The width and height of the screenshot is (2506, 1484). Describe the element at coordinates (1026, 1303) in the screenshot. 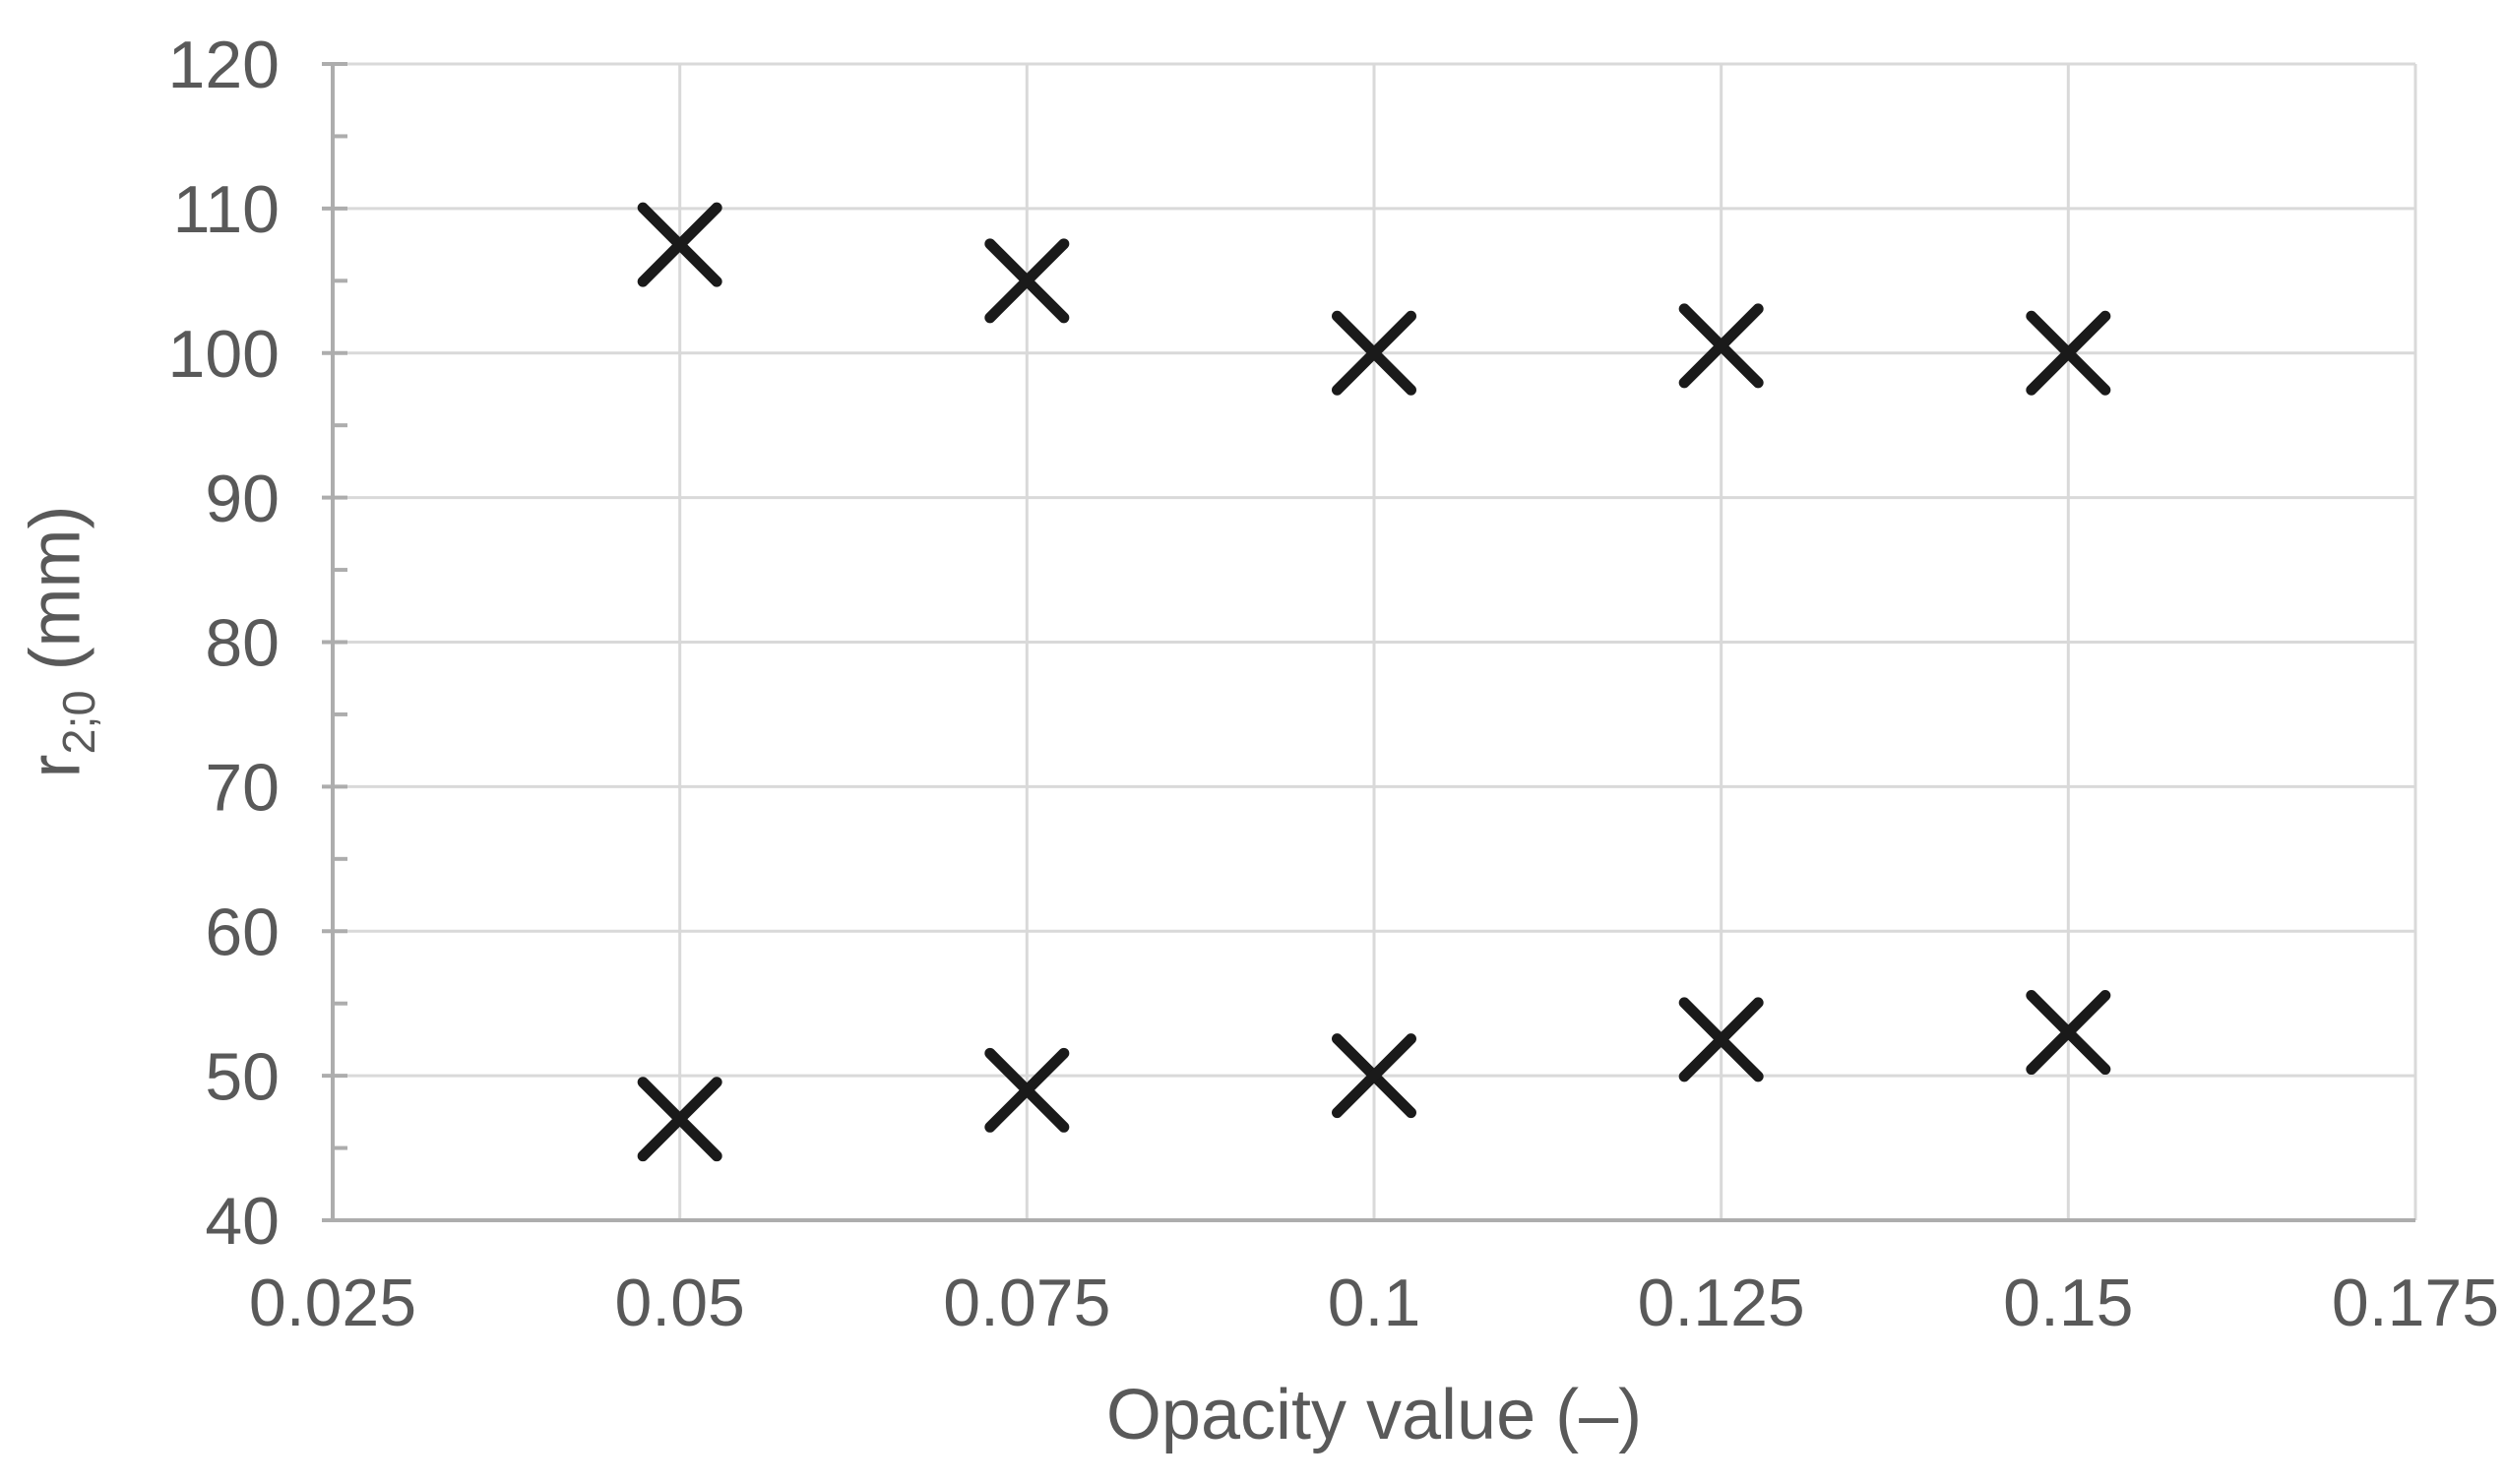

I see `x-tick-label: 0.075` at that location.